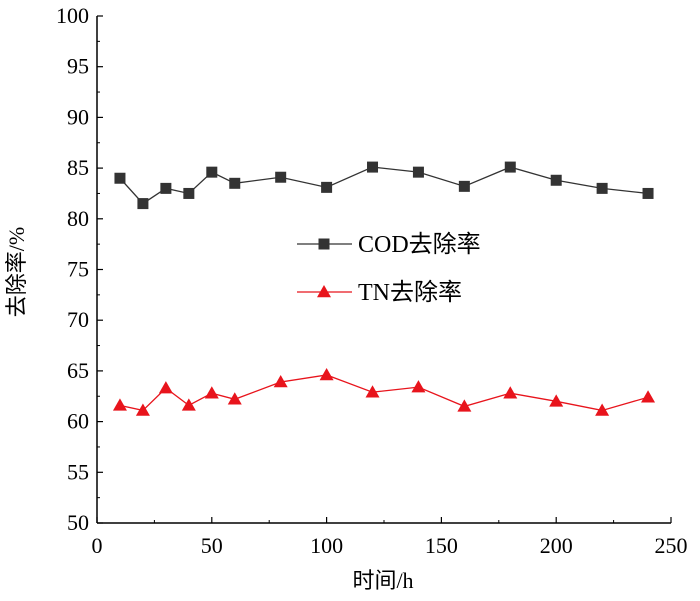  I want to click on x-tick-label: 50, so click(212, 545).